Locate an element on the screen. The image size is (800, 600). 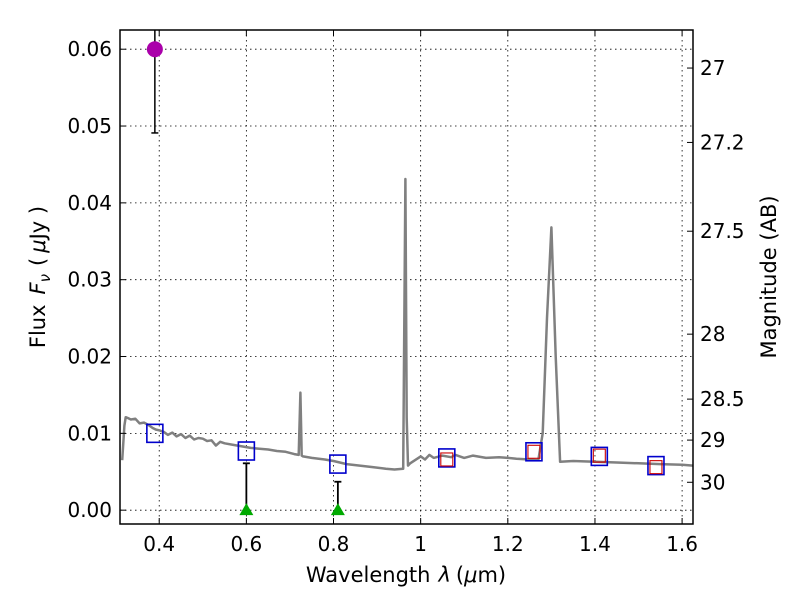
y-tick-label: 0.02 is located at coordinates (89, 357).